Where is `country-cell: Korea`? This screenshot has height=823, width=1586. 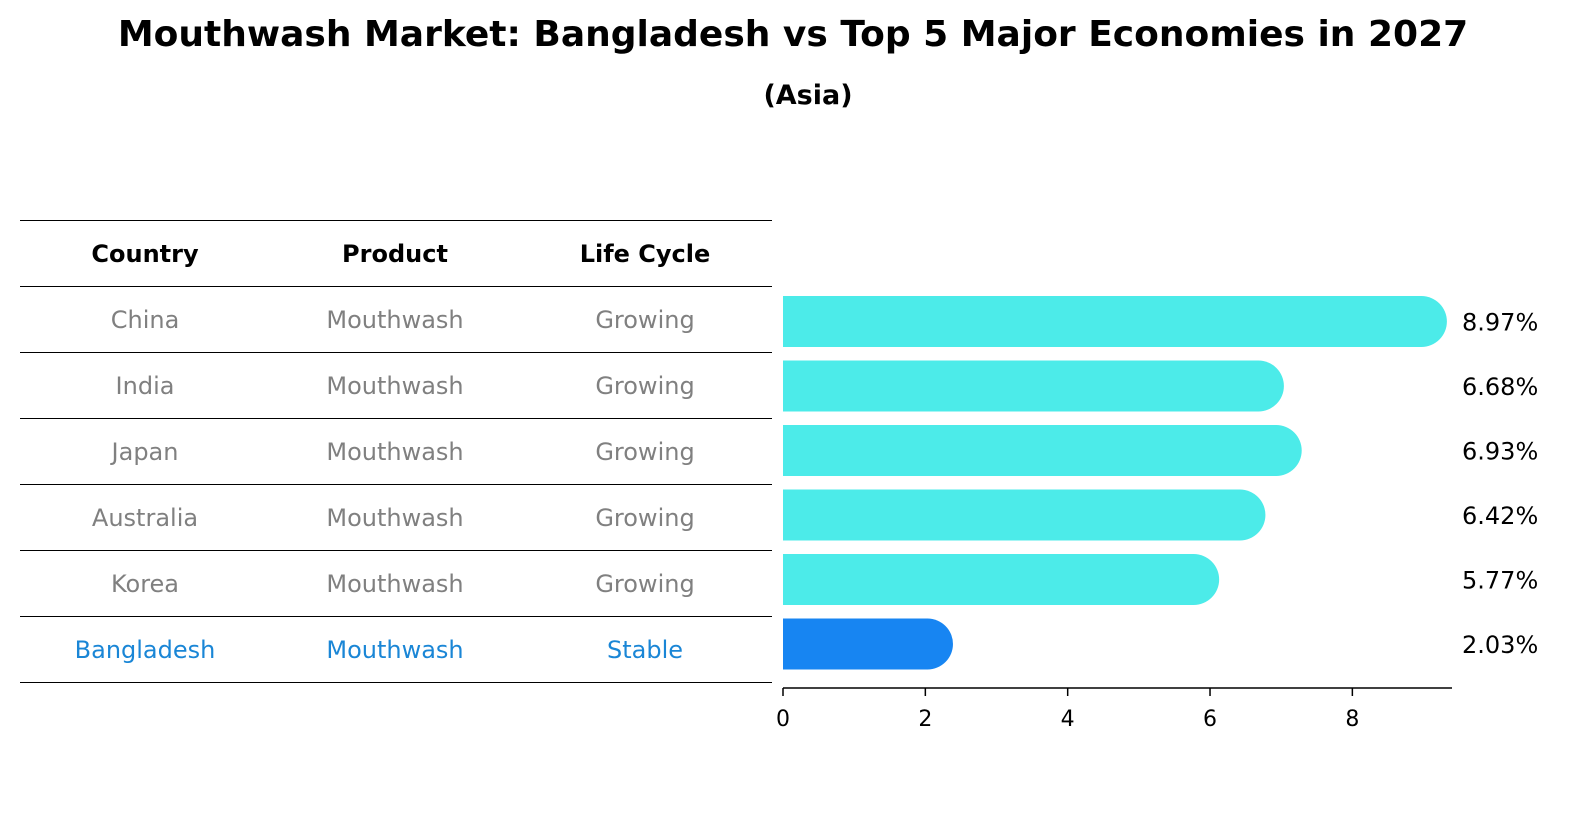
country-cell: Korea is located at coordinates (145, 583).